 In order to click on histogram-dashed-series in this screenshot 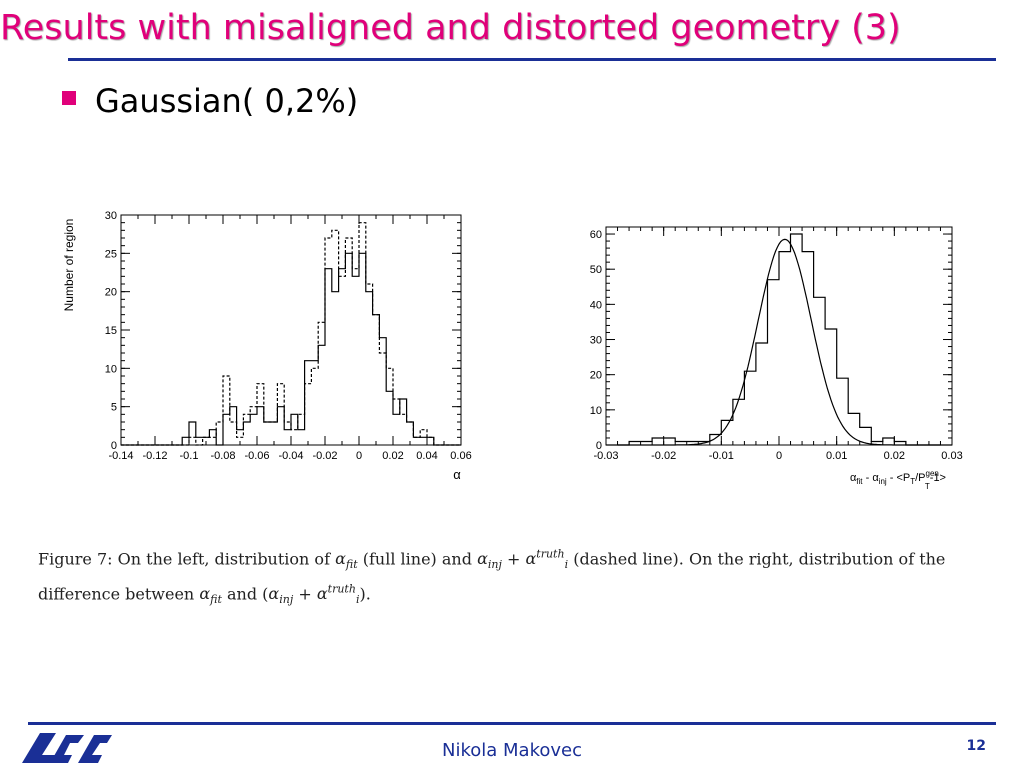, I will do `click(291, 334)`.